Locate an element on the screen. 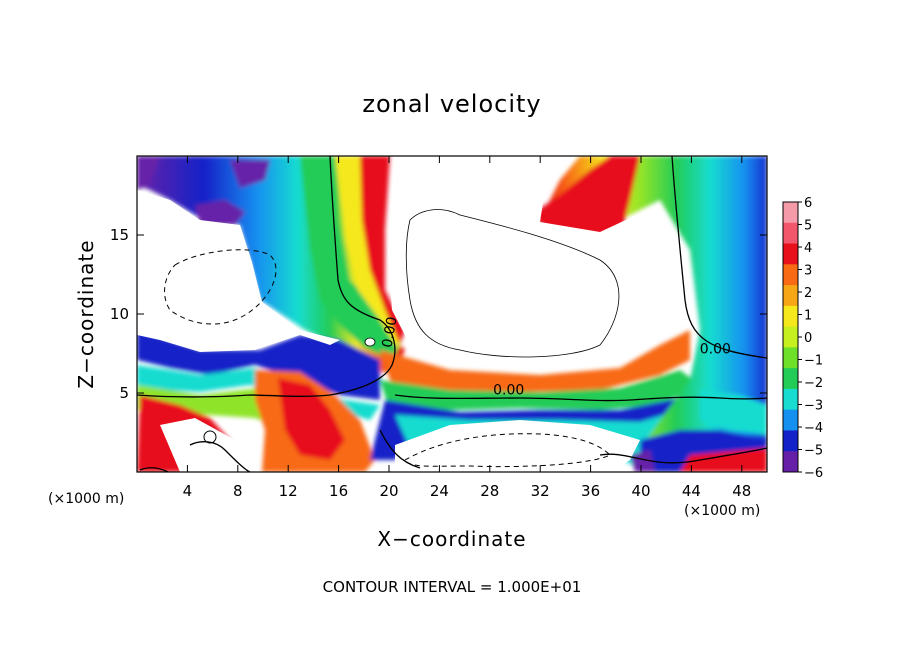 This screenshot has height=654, width=904. y-tick-label: 5 is located at coordinates (124, 393).